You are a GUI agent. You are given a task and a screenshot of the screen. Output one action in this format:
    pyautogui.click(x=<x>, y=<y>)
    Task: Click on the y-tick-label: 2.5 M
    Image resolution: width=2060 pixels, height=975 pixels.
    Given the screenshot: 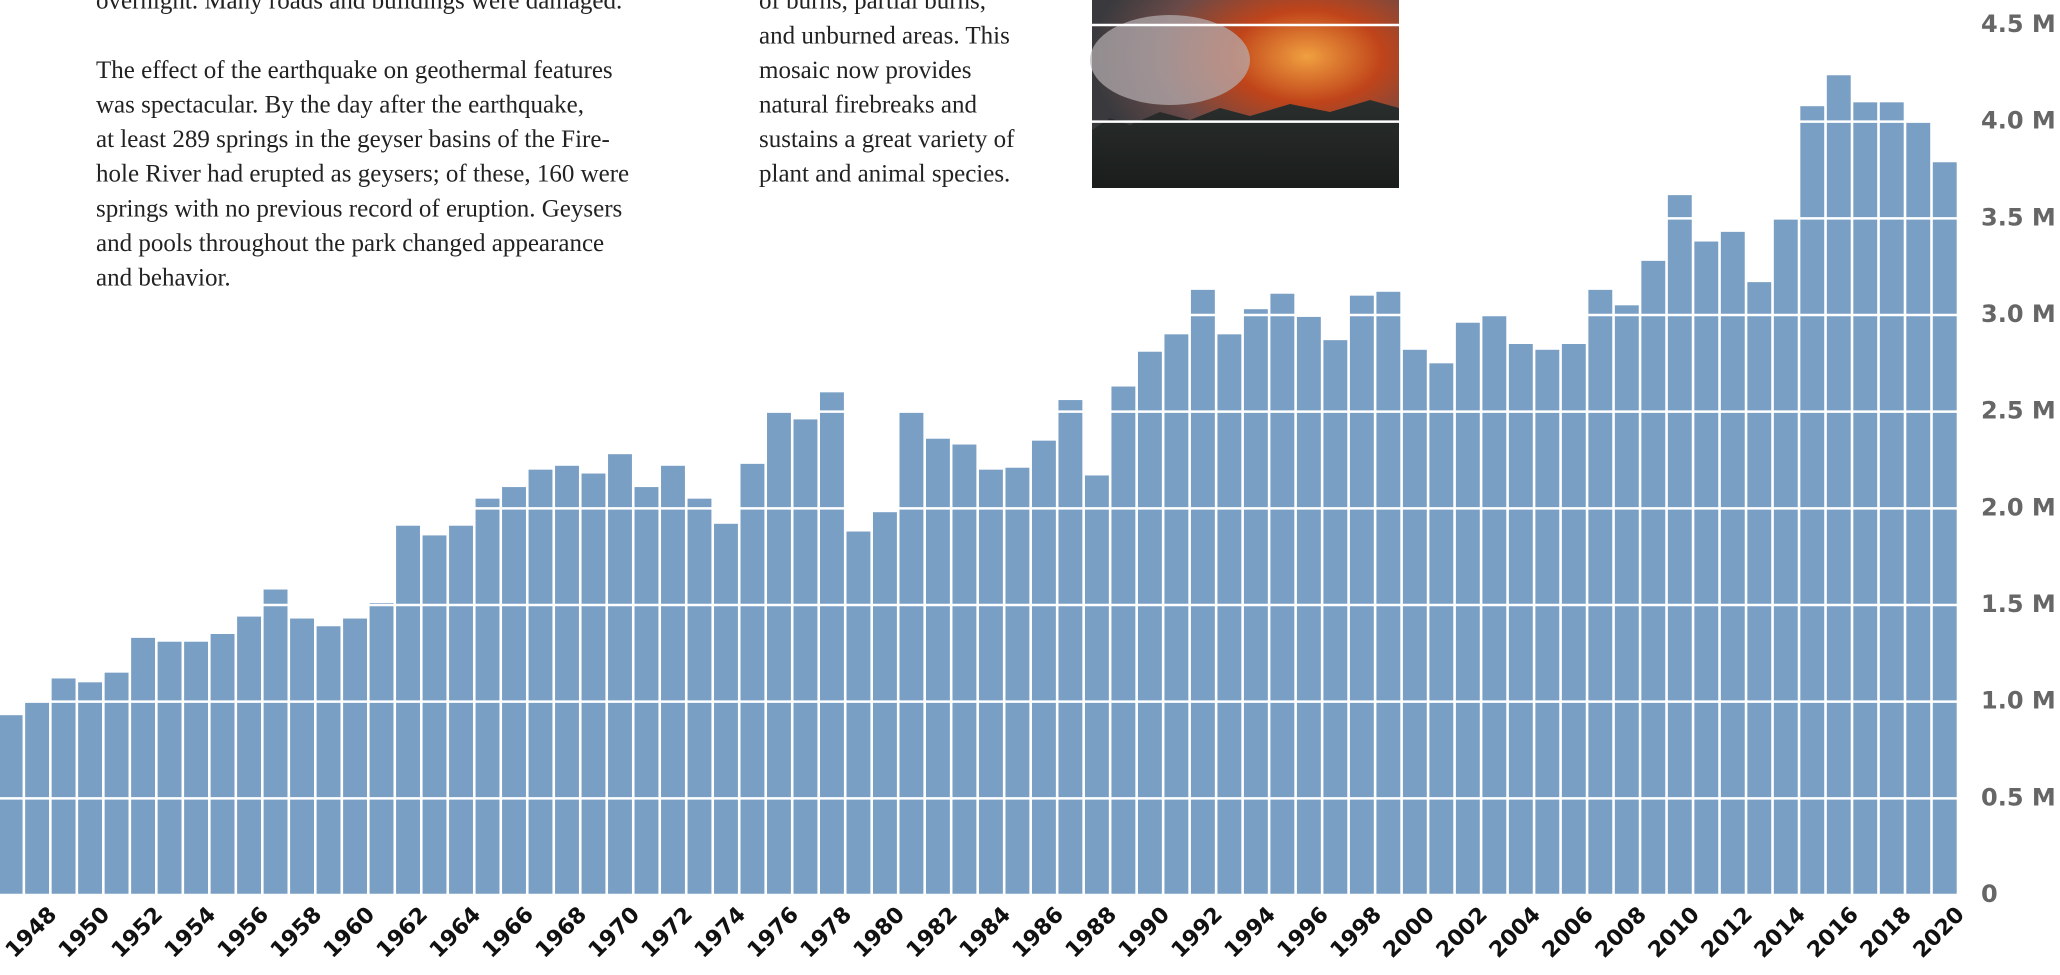 What is the action you would take?
    pyautogui.click(x=2018, y=411)
    